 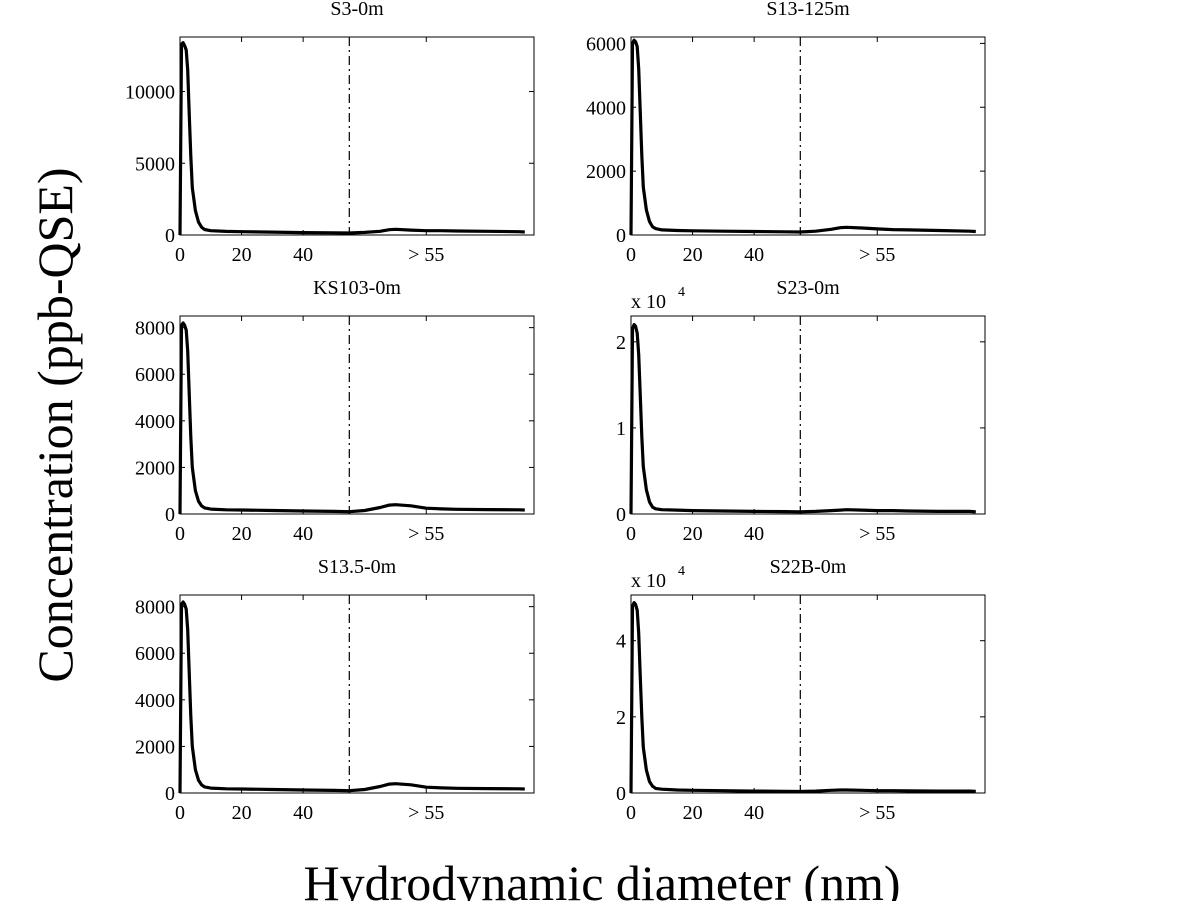 I want to click on x-axis-label: Hydrodynamic diameter (nm), so click(x=601, y=878).